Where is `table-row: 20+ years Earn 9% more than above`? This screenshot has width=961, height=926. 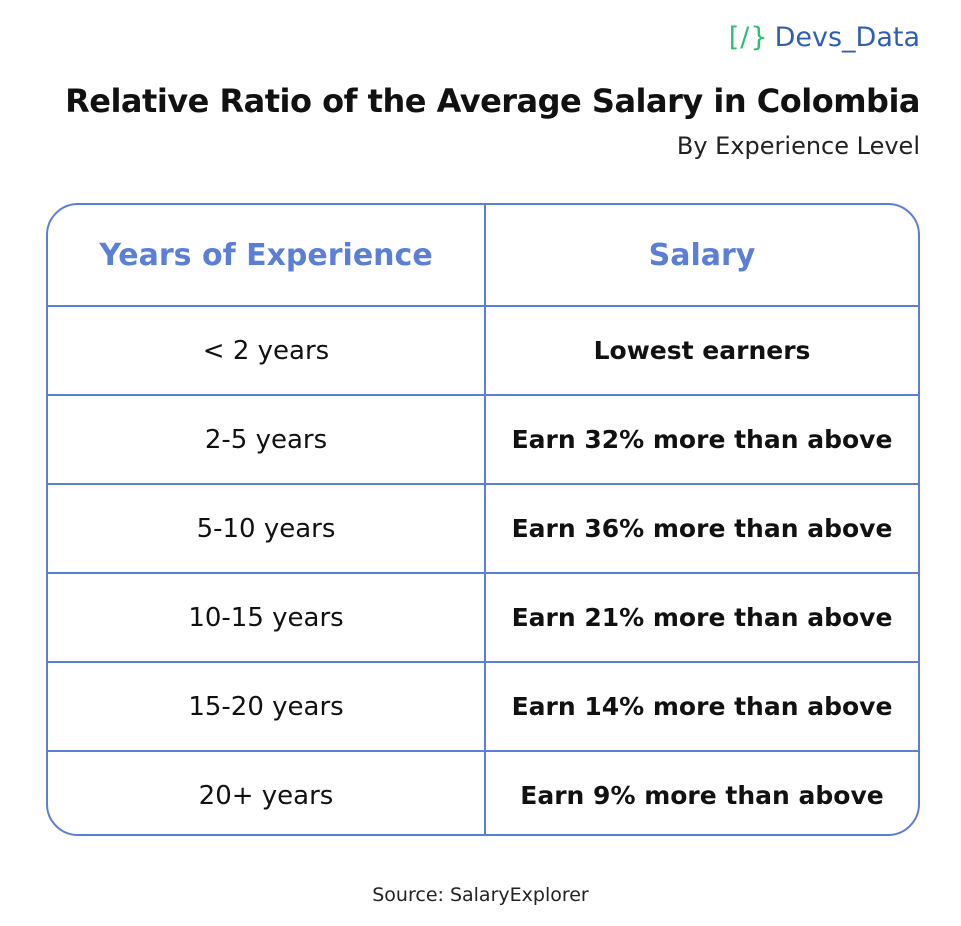
table-row: 20+ years Earn 9% more than above is located at coordinates (483, 793).